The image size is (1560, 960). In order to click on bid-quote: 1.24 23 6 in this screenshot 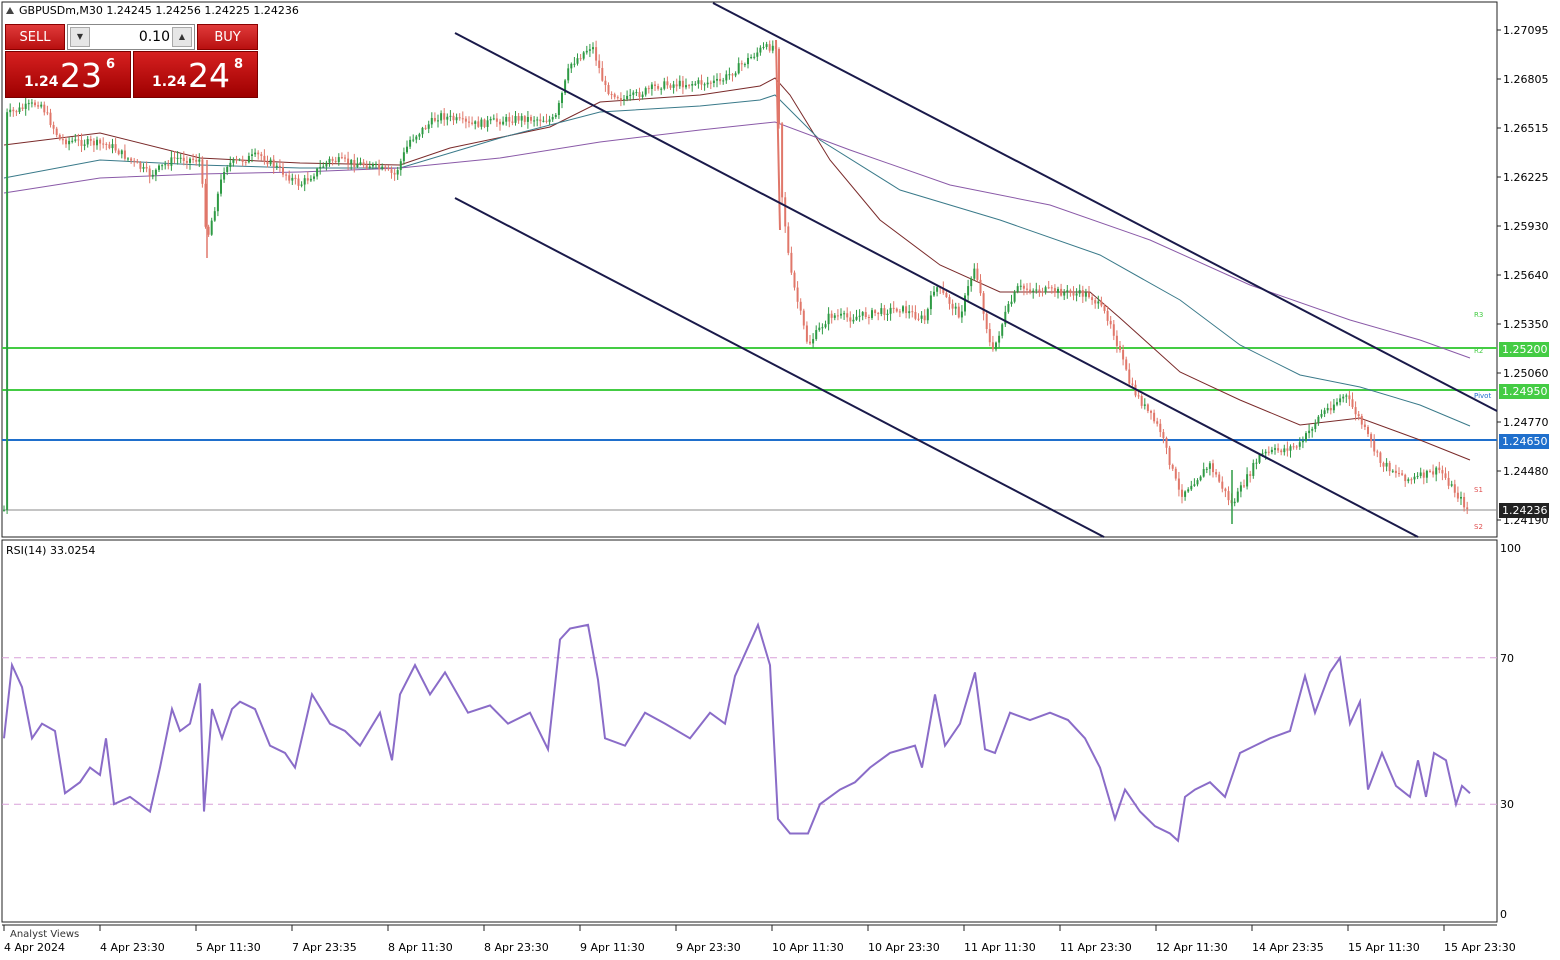, I will do `click(68, 74)`.